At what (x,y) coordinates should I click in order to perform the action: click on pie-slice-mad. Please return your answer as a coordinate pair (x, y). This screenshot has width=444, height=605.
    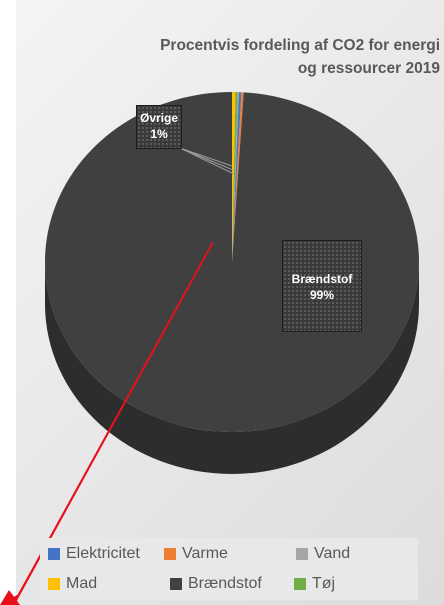
    Looking at the image, I should click on (234, 177).